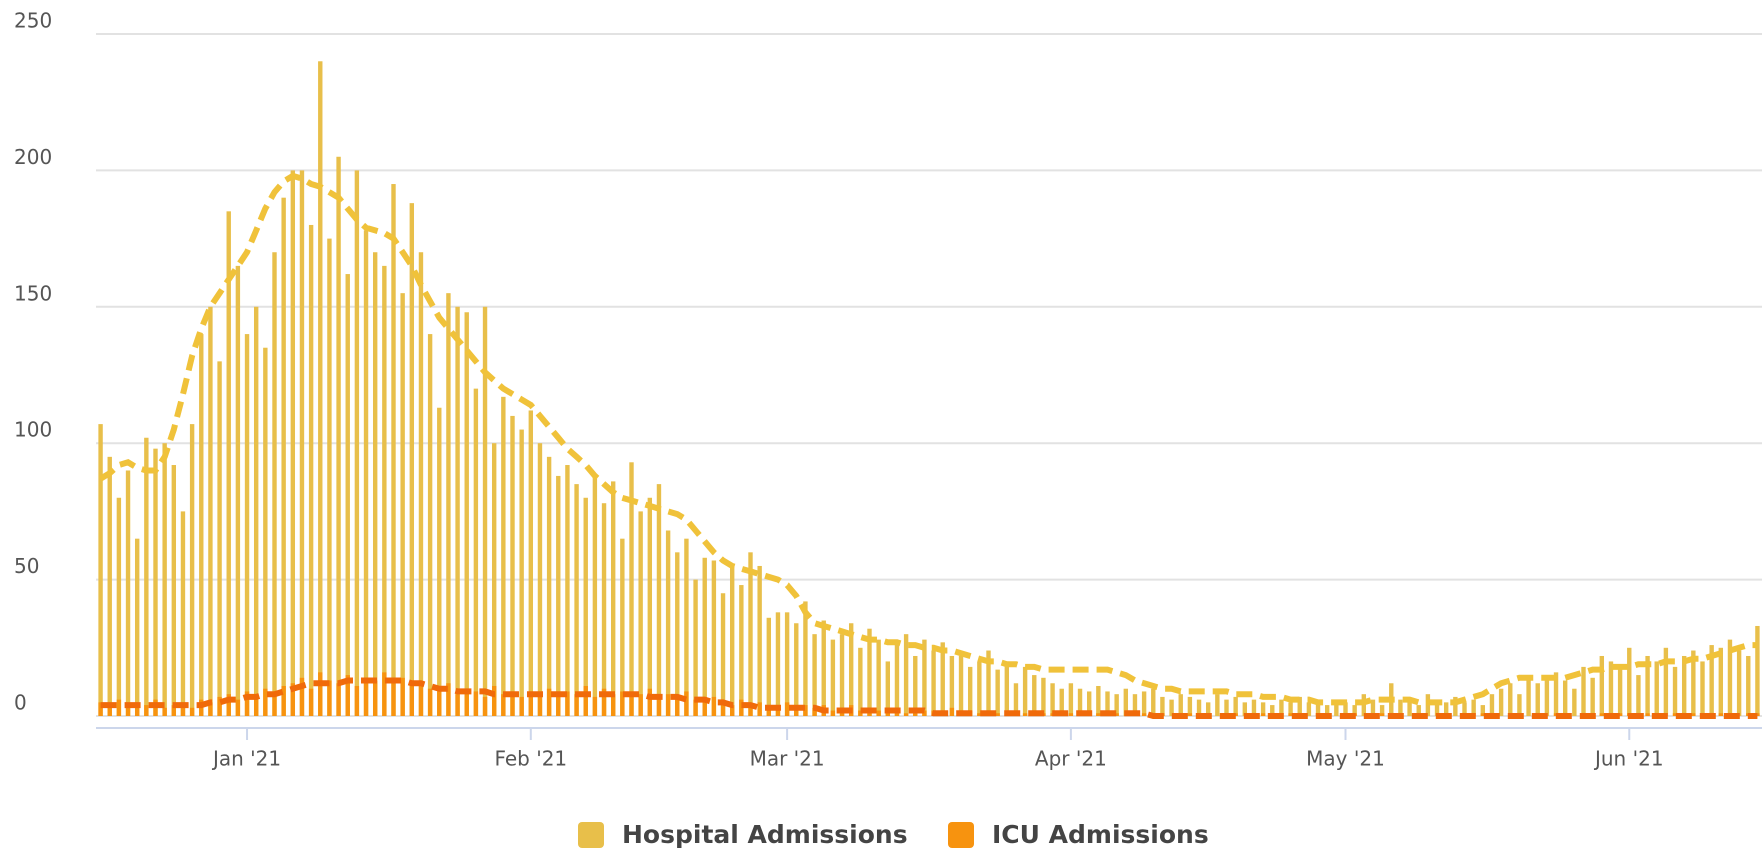  Describe the element at coordinates (20, 703) in the screenshot. I see `y-tick-label: 0` at that location.